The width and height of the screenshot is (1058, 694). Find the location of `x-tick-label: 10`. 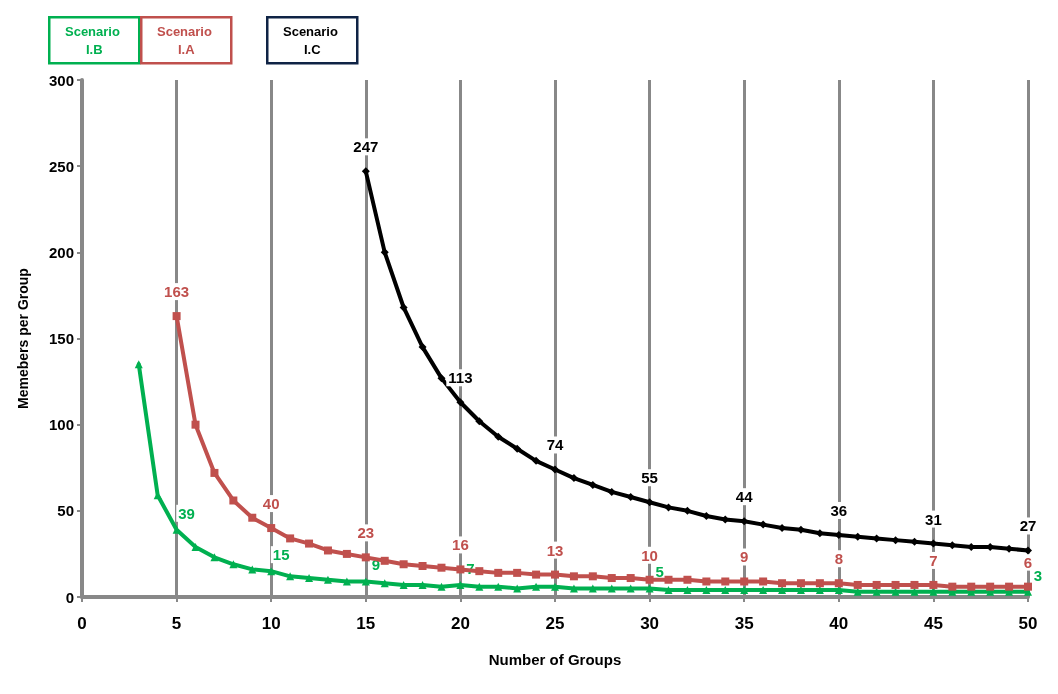

x-tick-label: 10 is located at coordinates (271, 623).